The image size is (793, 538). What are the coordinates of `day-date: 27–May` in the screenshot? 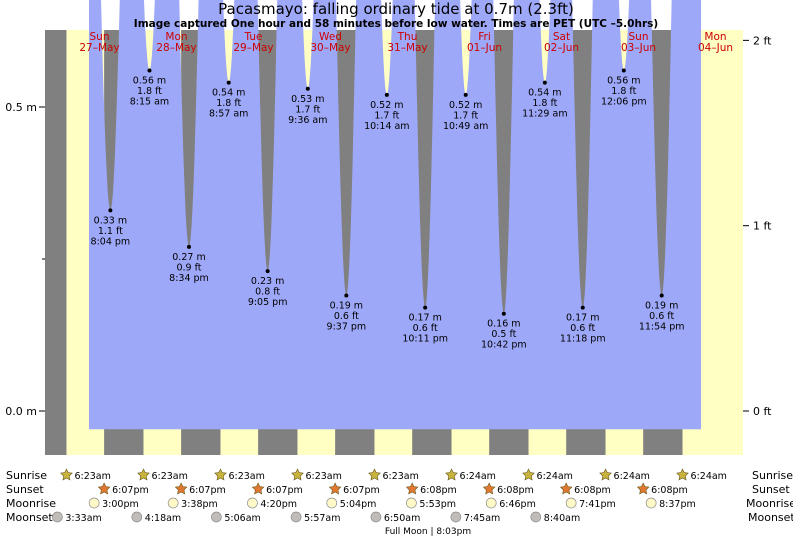 It's located at (99, 48).